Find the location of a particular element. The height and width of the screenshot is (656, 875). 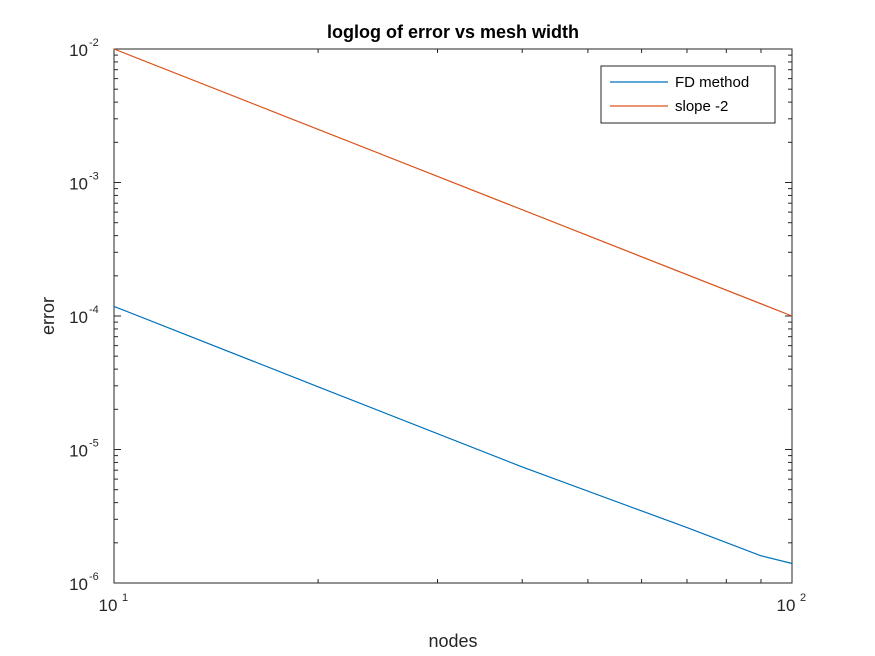

legend-label: FD method is located at coordinates (712, 82).